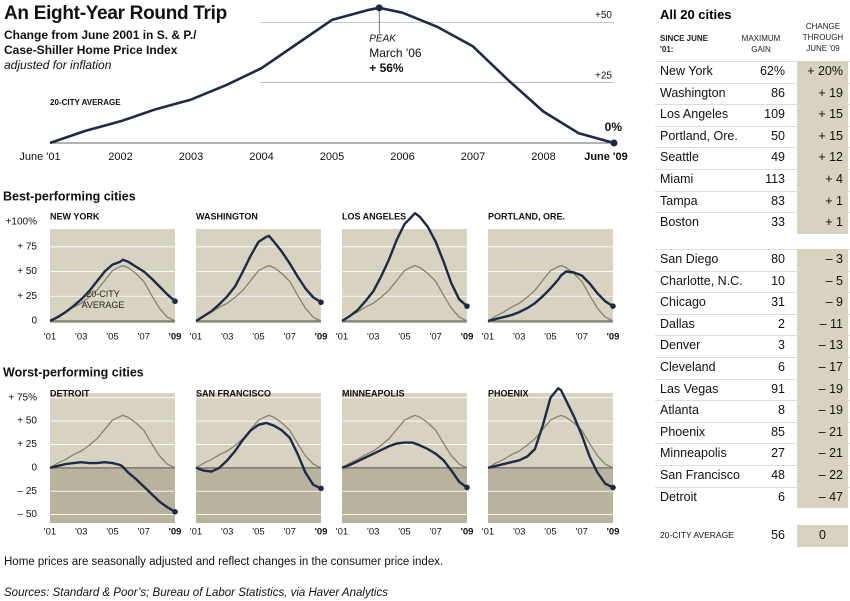  I want to click on y-tick-label: +25, so click(603, 75).